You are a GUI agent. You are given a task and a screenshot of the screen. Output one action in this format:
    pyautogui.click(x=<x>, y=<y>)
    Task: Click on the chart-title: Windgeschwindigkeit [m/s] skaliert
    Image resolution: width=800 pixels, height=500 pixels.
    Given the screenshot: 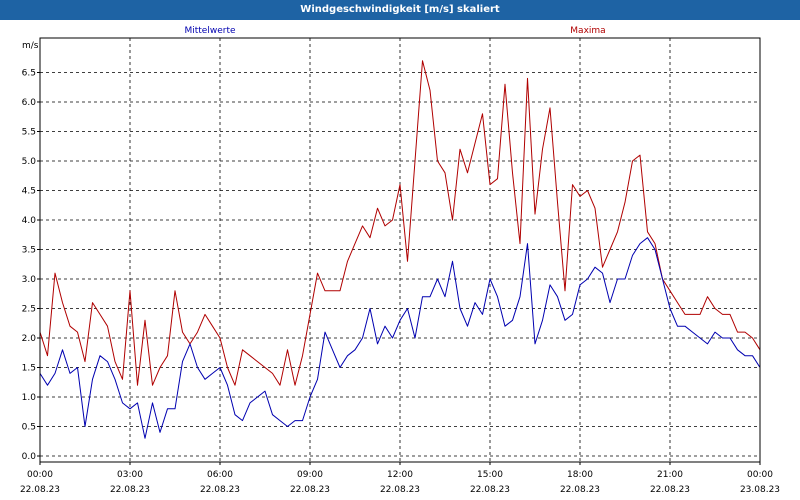 What is the action you would take?
    pyautogui.click(x=400, y=10)
    